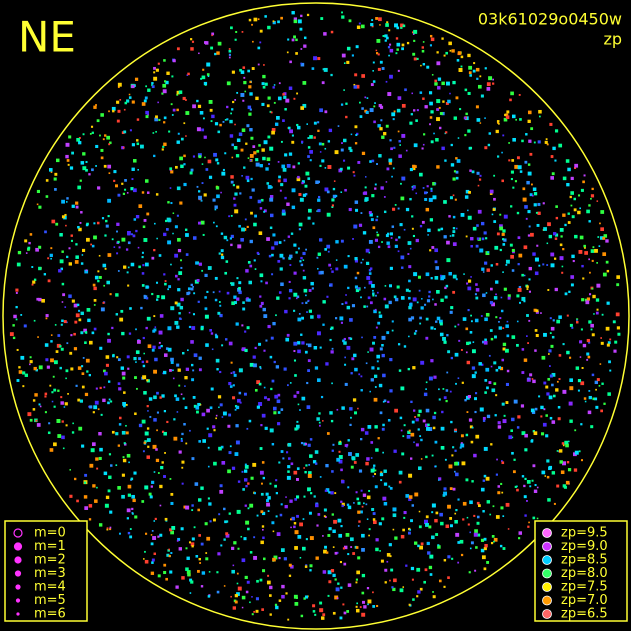 The height and width of the screenshot is (631, 631). I want to click on magnitude-marker, so click(18, 533).